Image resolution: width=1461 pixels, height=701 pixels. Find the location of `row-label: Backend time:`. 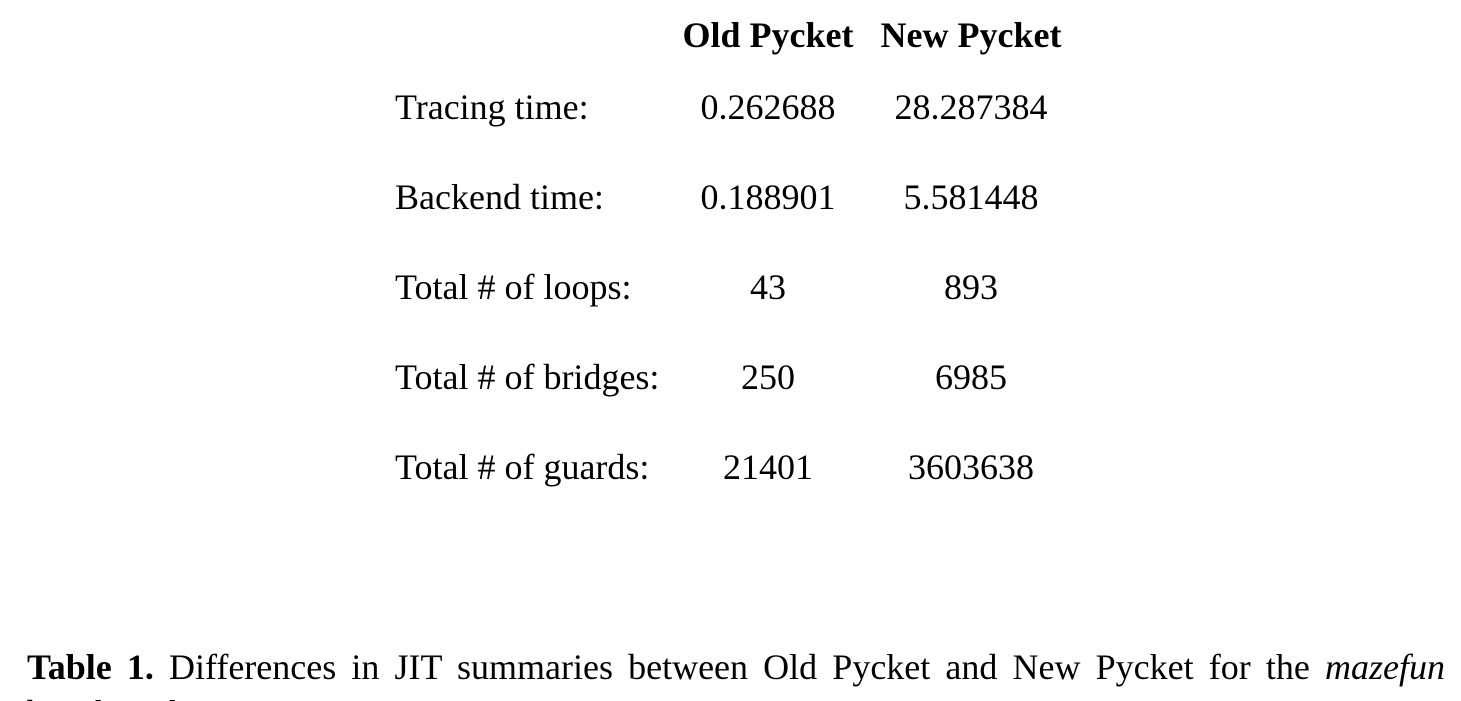

row-label: Backend time: is located at coordinates (499, 197).